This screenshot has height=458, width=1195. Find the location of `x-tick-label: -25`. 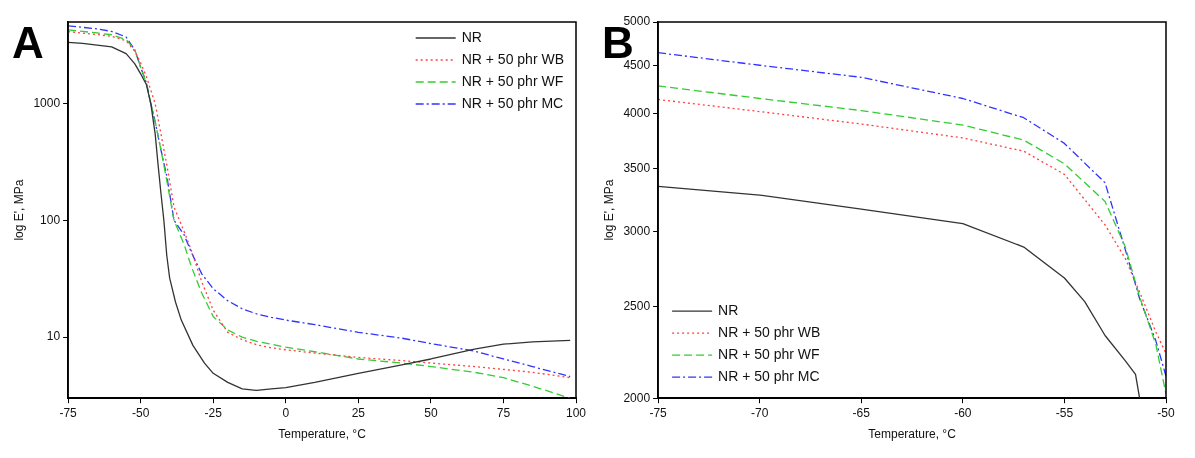

x-tick-label: -25 is located at coordinates (213, 412).